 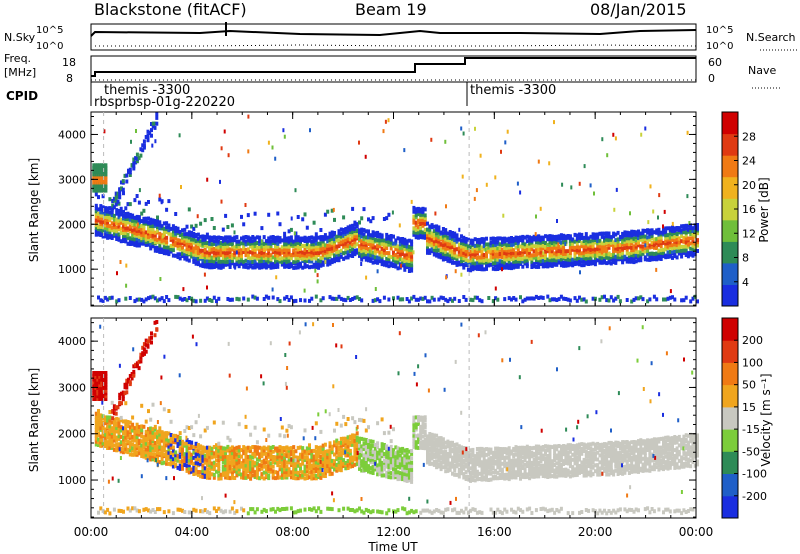 What do you see at coordinates (730, 209) in the screenshot?
I see `colorbar-swatch` at bounding box center [730, 209].